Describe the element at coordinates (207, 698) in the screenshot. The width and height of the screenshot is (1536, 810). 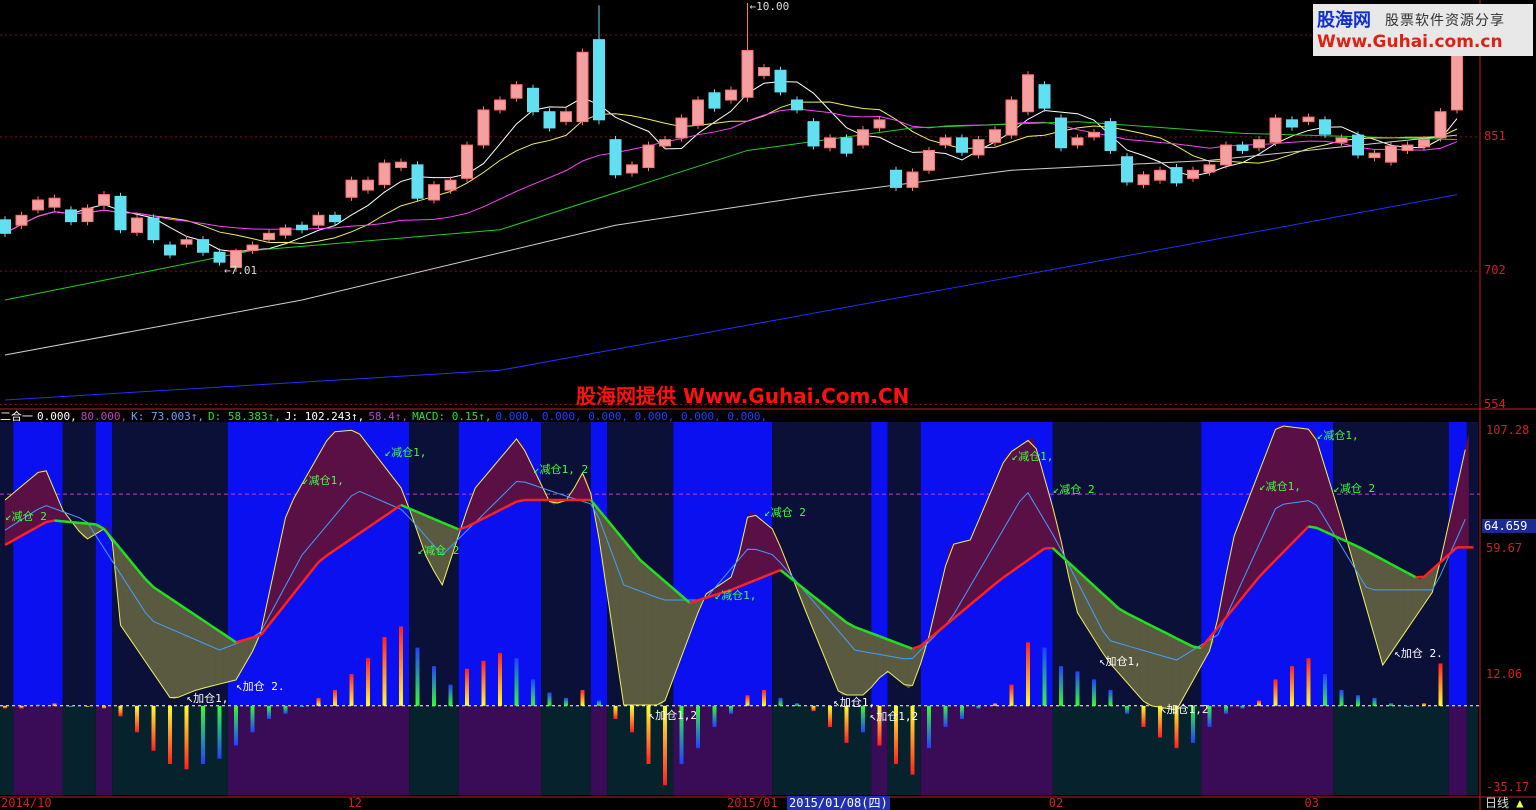
I see `add-position-signal: ↖加仓1,` at that location.